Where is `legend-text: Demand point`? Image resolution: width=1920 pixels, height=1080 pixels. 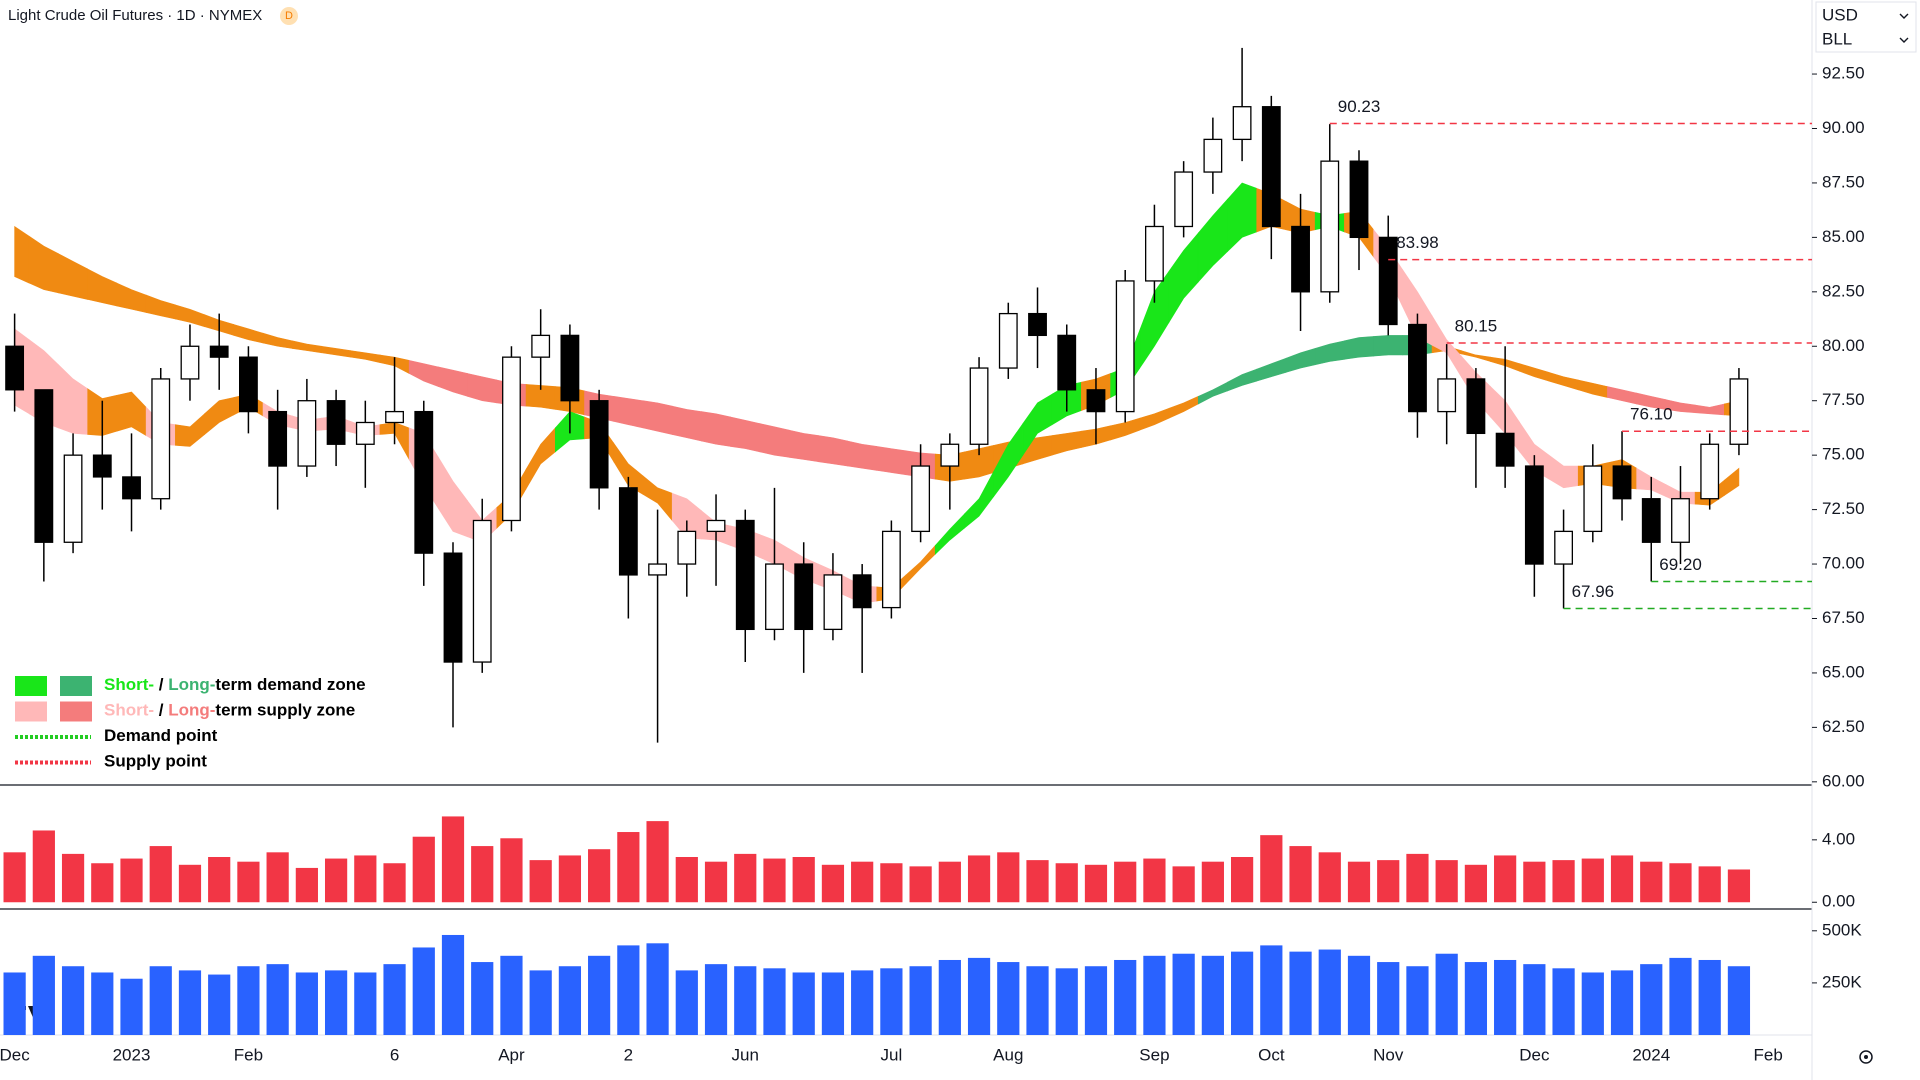 legend-text: Demand point is located at coordinates (161, 735).